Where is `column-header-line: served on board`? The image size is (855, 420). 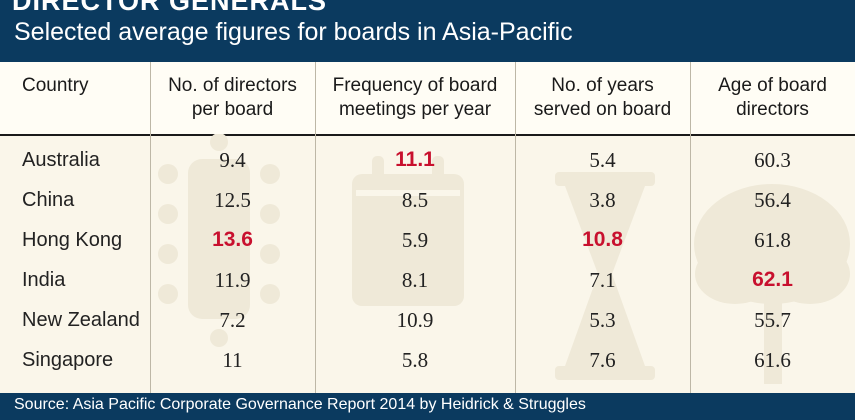 column-header-line: served on board is located at coordinates (602, 109).